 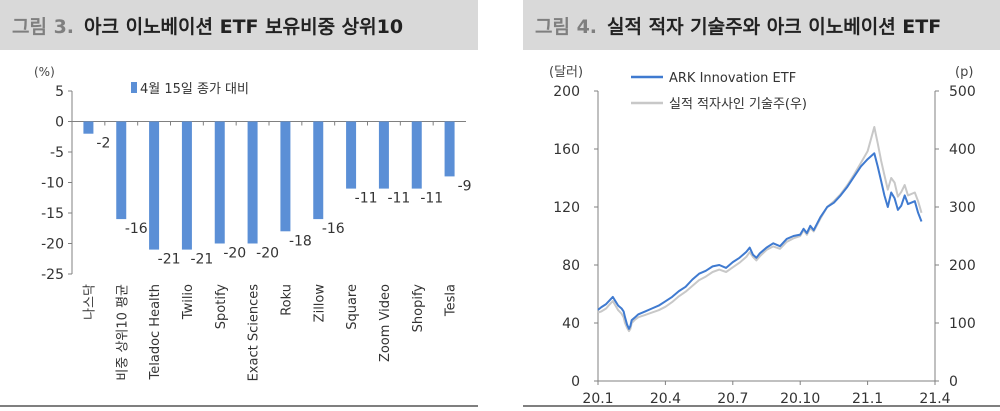 I want to click on x-category-label: Exact Sciences, so click(x=254, y=333).